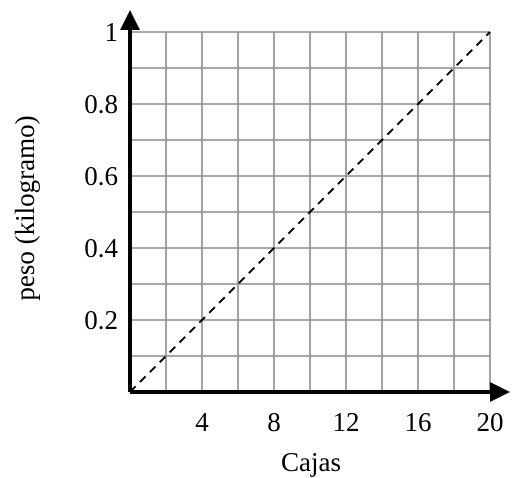 This screenshot has height=478, width=512. I want to click on y-tick-label: 0.8, so click(101, 104).